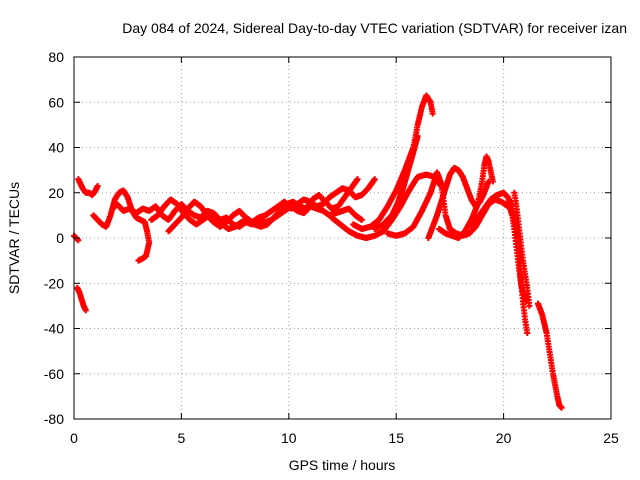 The height and width of the screenshot is (480, 640). What do you see at coordinates (396, 438) in the screenshot?
I see `x-tick-label: 15` at bounding box center [396, 438].